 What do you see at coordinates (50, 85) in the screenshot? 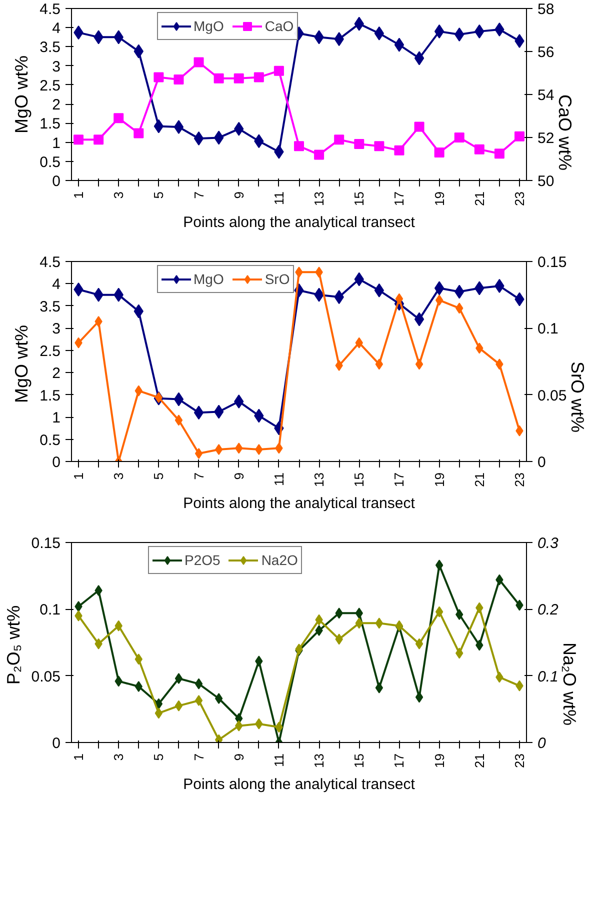
I see `y-tick-label: 2.5` at bounding box center [50, 85].